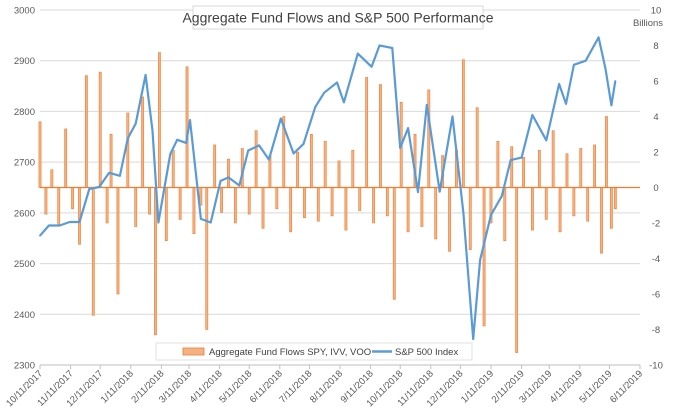 The image size is (680, 413). Describe the element at coordinates (655, 46) in the screenshot. I see `right-axis-tick-label: 8` at that location.